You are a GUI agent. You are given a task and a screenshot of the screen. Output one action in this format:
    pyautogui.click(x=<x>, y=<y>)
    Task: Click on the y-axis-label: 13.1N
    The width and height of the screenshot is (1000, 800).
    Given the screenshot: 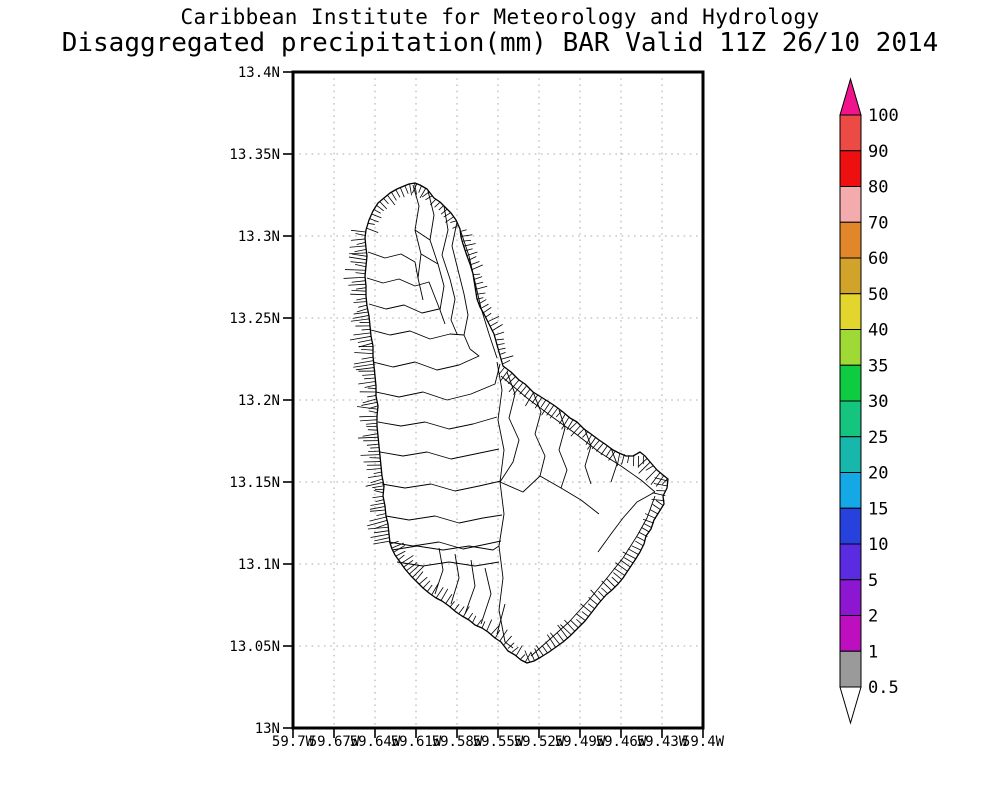 What is the action you would take?
    pyautogui.click(x=259, y=565)
    